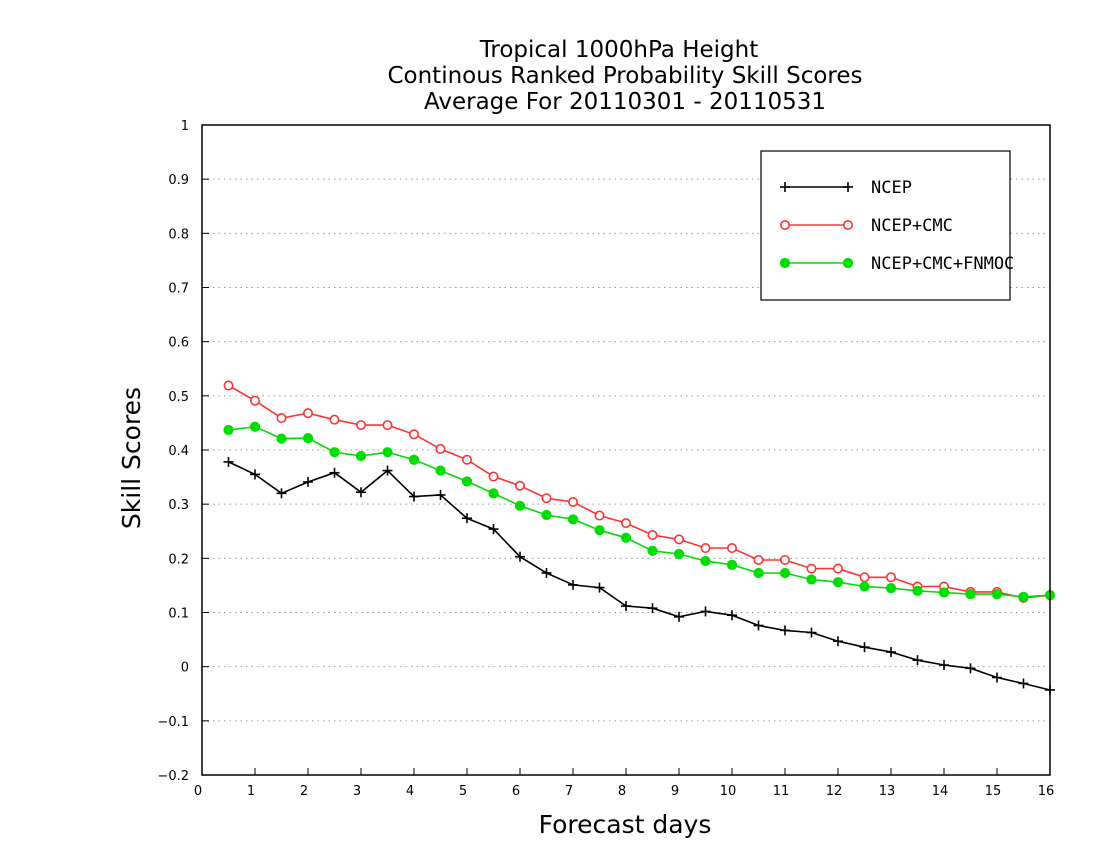 The width and height of the screenshot is (1100, 850). Describe the element at coordinates (185, 126) in the screenshot. I see `y-tick-label: 1` at that location.